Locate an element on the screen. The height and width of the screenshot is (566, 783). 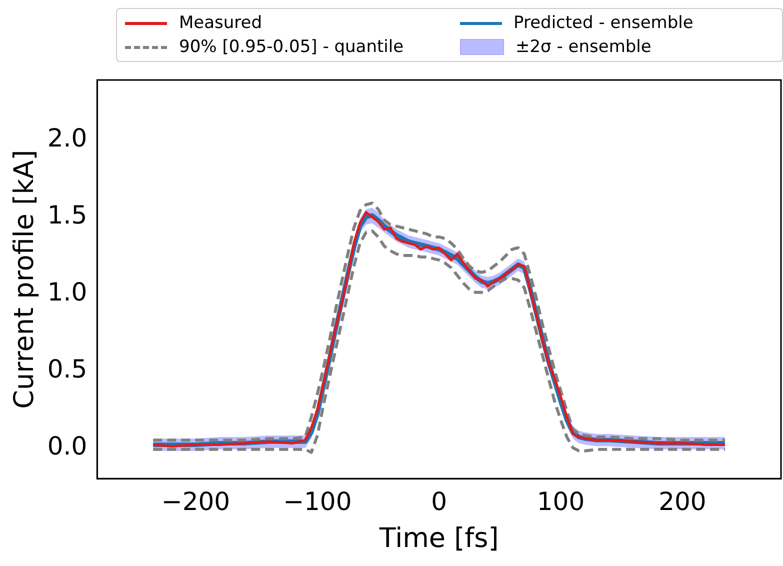
x-axis-title: Time [fs] is located at coordinates (438, 538).